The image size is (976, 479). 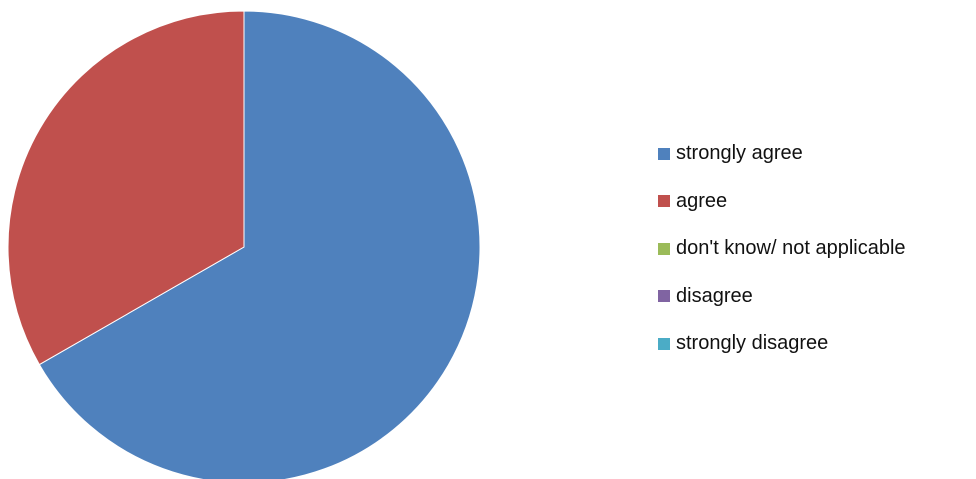 What do you see at coordinates (664, 296) in the screenshot?
I see `legend-swatch-disagree` at bounding box center [664, 296].